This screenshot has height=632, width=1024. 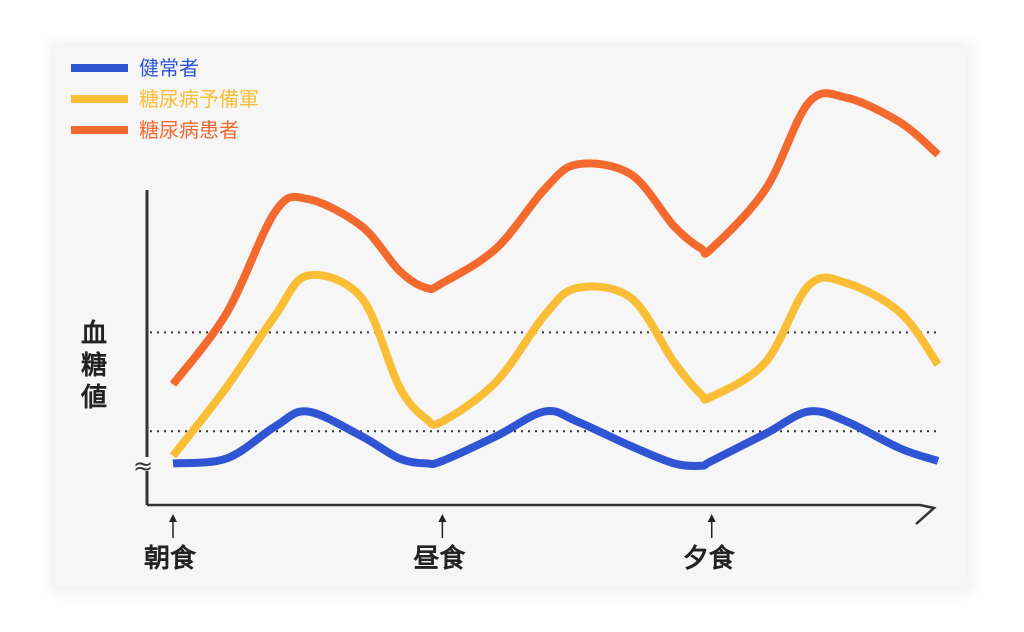 I want to click on meal-markers: 朝食 昼食 夕食, so click(x=440, y=544).